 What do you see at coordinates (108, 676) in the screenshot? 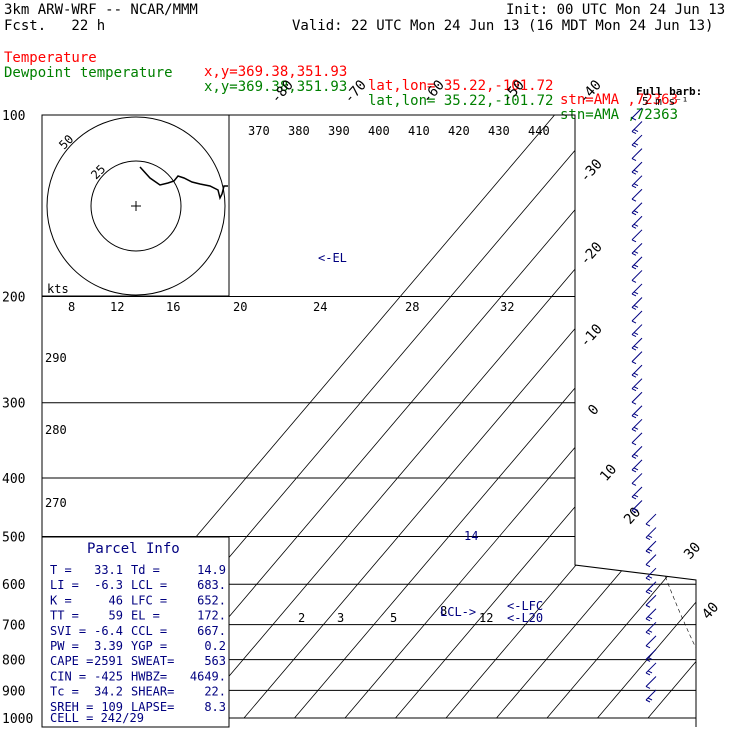
I see `parcel-info-value: -425` at bounding box center [108, 676].